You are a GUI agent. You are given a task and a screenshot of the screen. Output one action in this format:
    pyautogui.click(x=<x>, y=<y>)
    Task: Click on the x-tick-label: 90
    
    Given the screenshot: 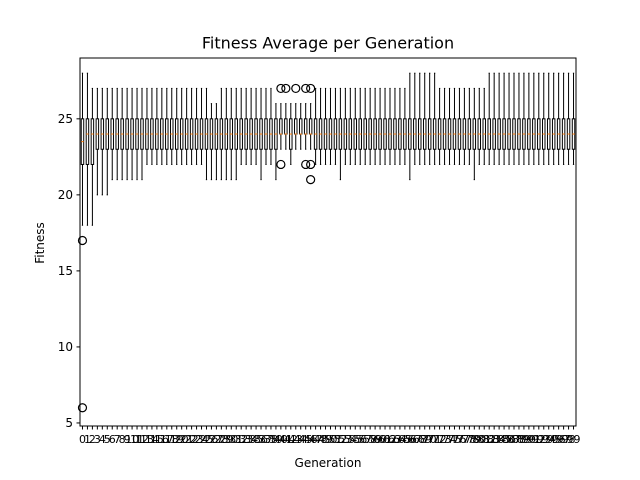 What is the action you would take?
    pyautogui.click(x=529, y=439)
    